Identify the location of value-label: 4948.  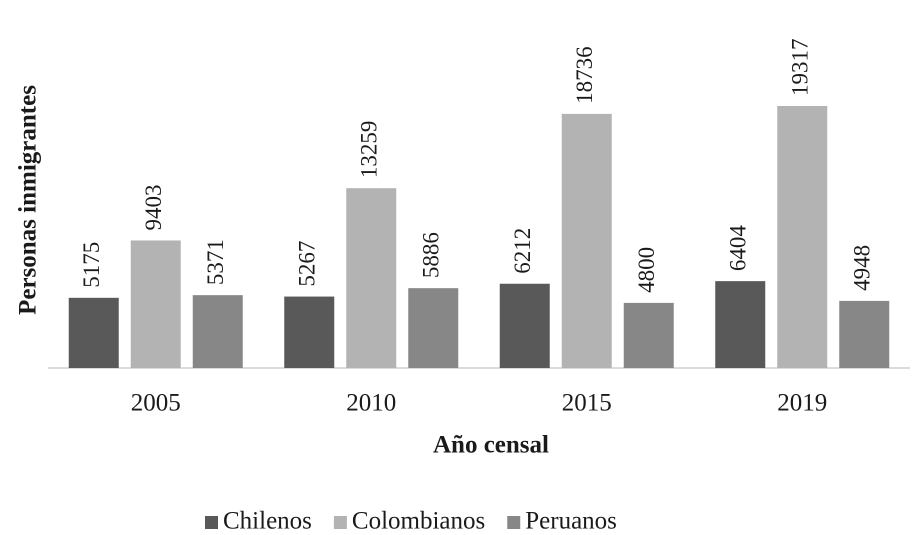
(862, 268).